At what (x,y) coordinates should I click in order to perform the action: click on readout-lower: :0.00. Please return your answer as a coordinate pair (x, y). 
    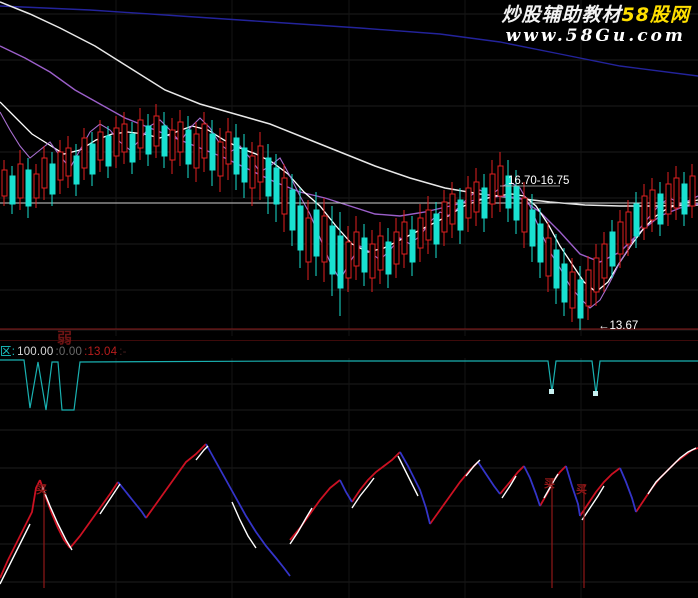
    Looking at the image, I should click on (69, 352).